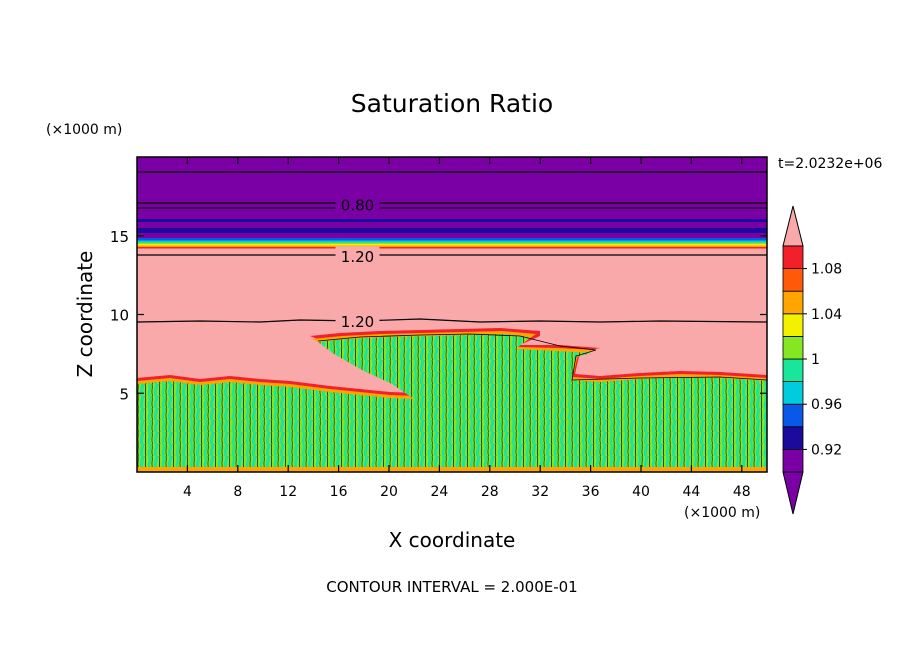 Image resolution: width=904 pixels, height=654 pixels. What do you see at coordinates (452, 188) in the screenshot?
I see `layer-upper-purple` at bounding box center [452, 188].